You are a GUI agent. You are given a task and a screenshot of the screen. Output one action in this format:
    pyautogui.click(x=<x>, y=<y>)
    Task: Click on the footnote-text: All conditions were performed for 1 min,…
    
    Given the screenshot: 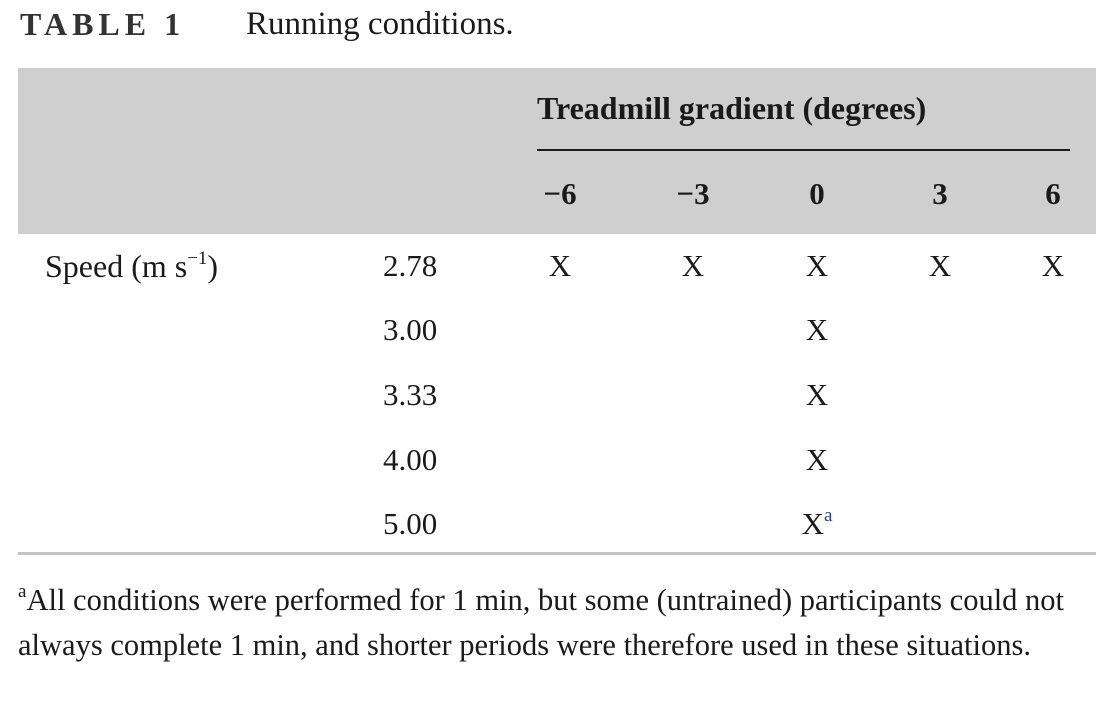 What is the action you would take?
    pyautogui.click(x=541, y=622)
    